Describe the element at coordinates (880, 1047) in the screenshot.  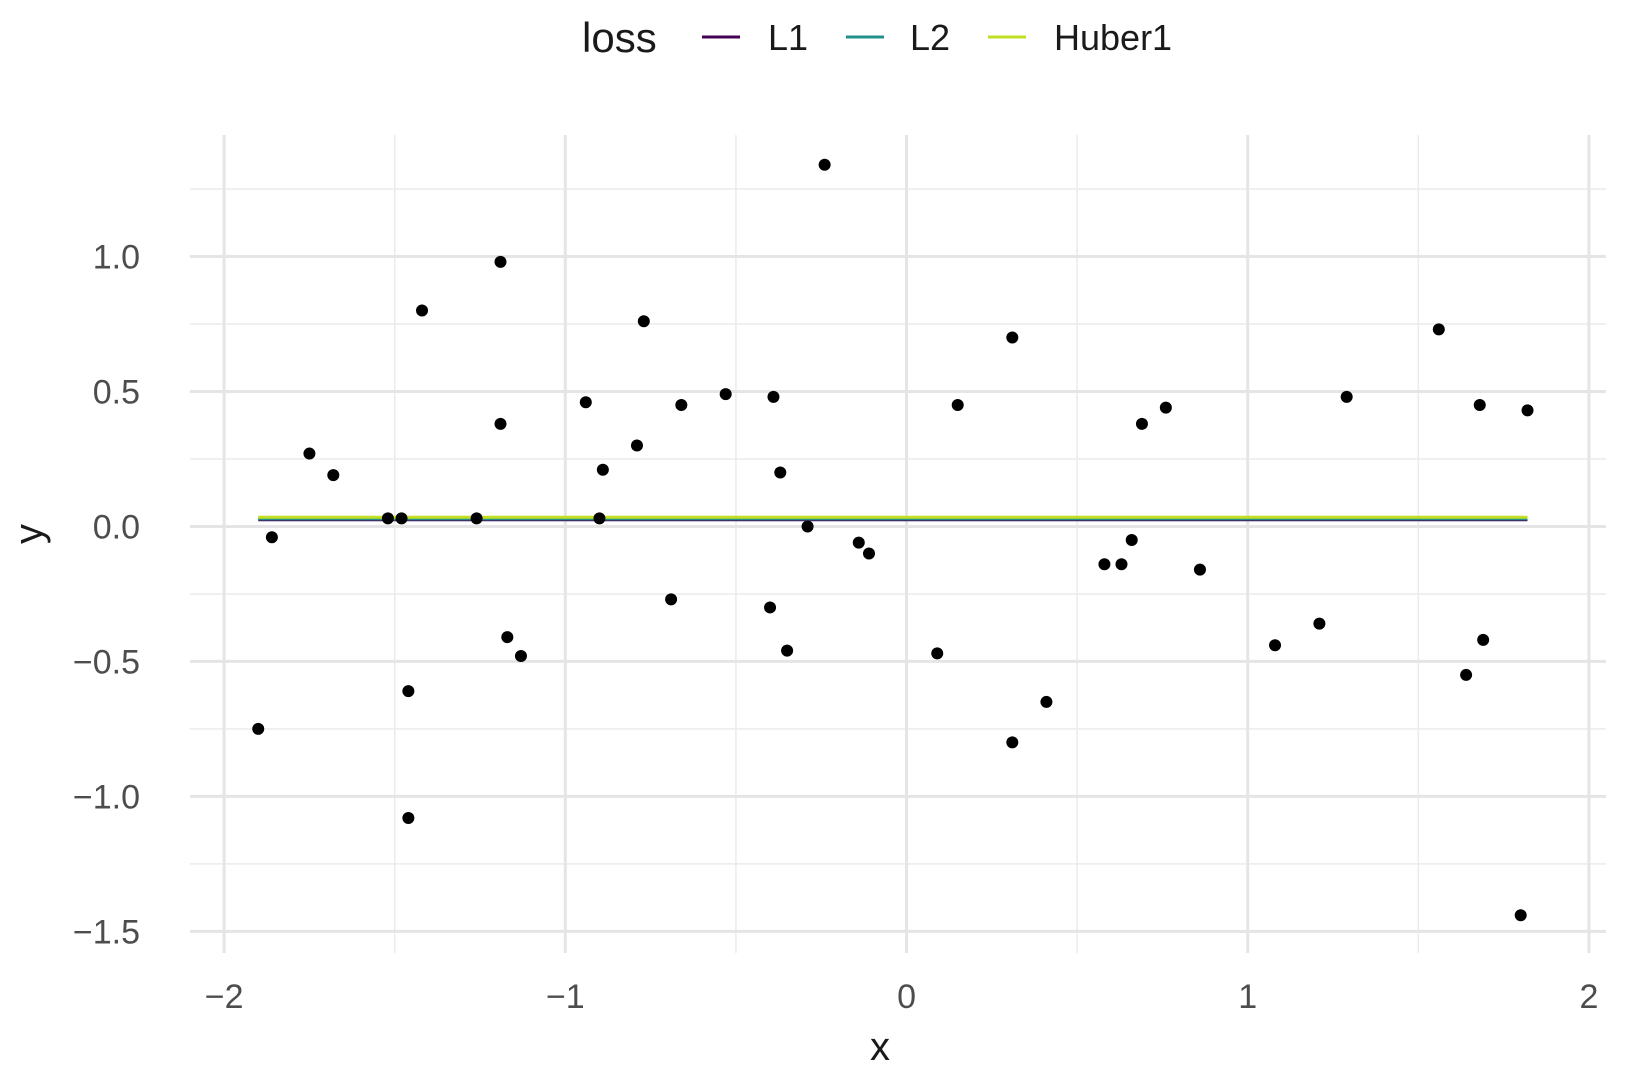
I see `x-axis-title: x` at that location.